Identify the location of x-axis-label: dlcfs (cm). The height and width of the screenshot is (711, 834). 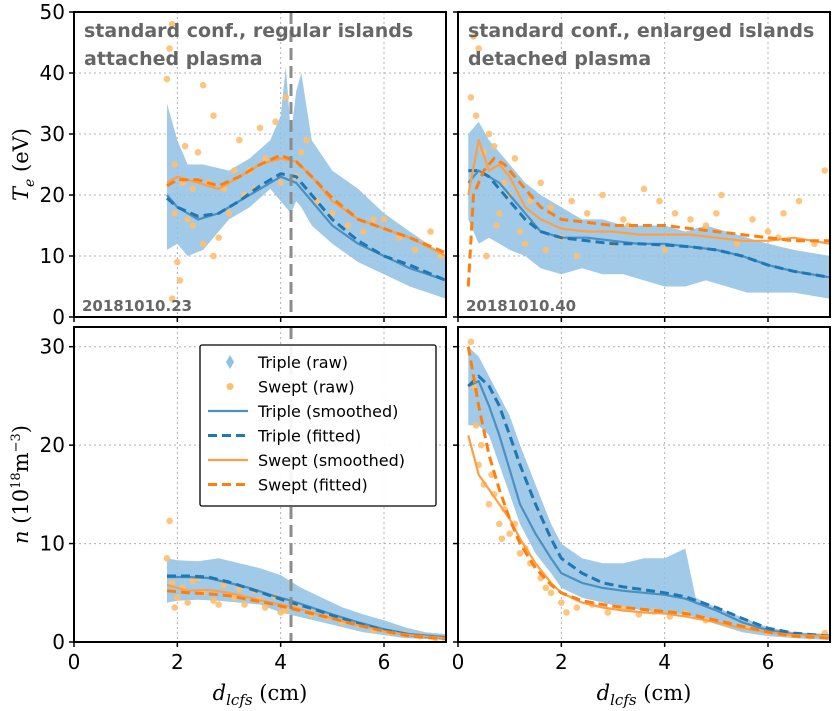
(260, 695).